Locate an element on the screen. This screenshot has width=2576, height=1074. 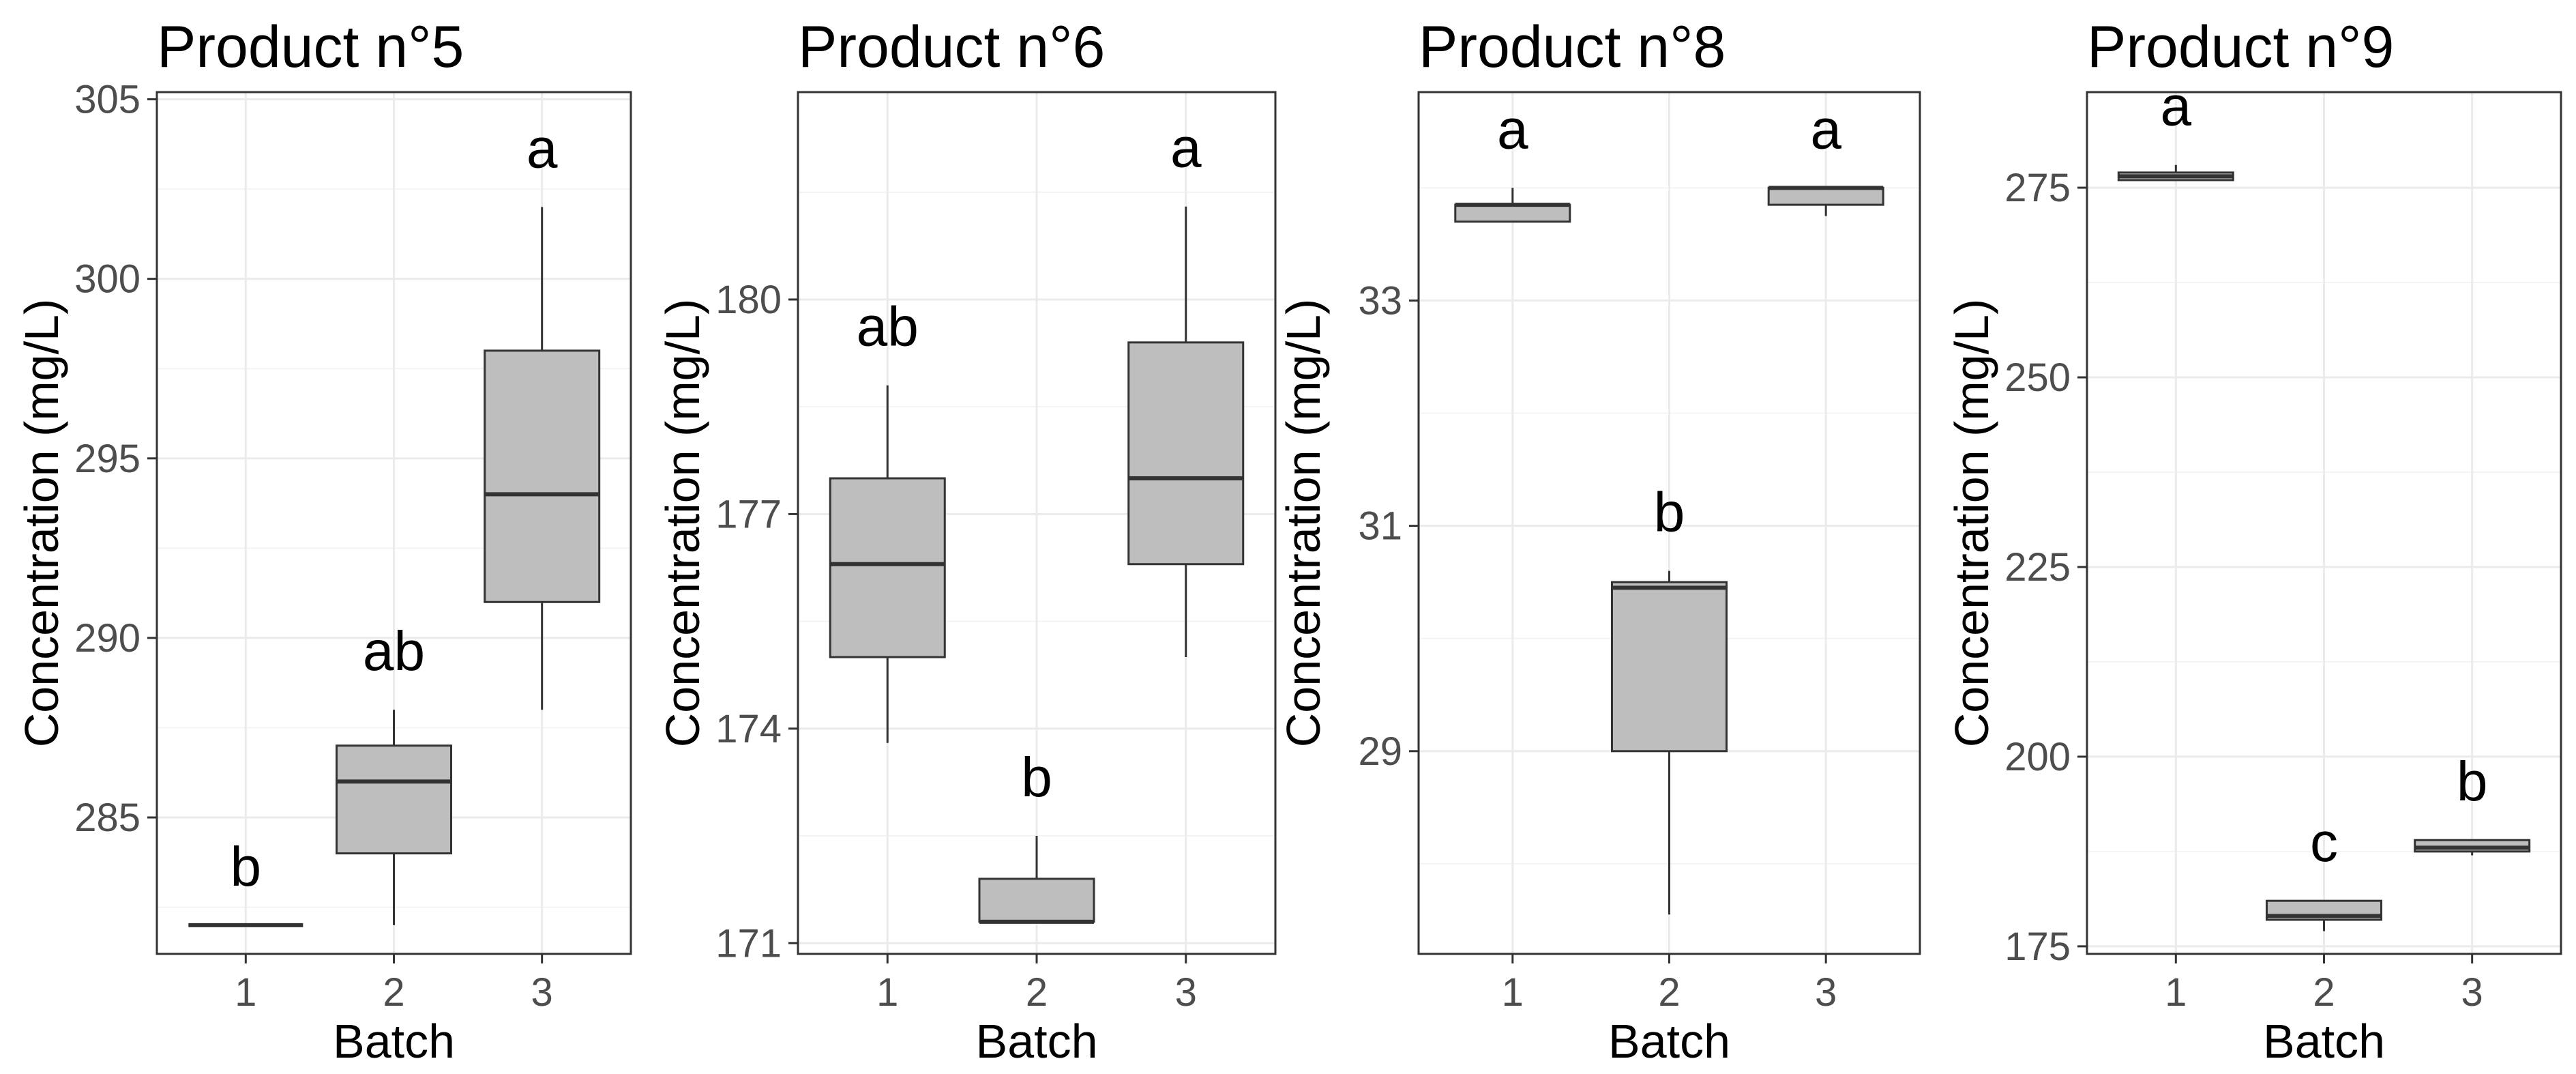
significance-letter: c is located at coordinates (2324, 842).